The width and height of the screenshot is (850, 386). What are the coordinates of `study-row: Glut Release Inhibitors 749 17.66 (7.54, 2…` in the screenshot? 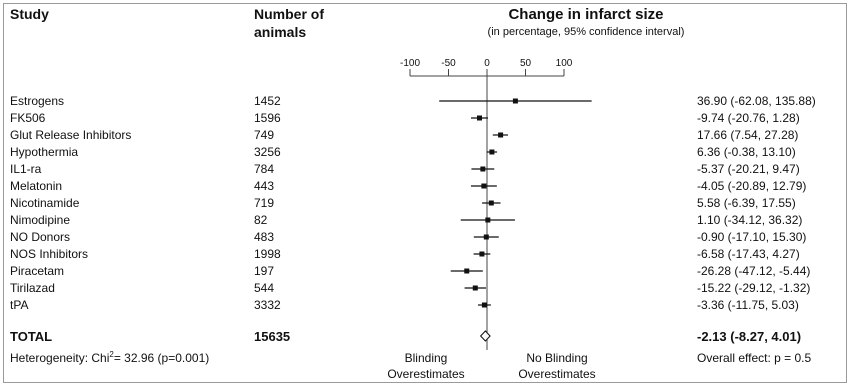 It's located at (404, 135).